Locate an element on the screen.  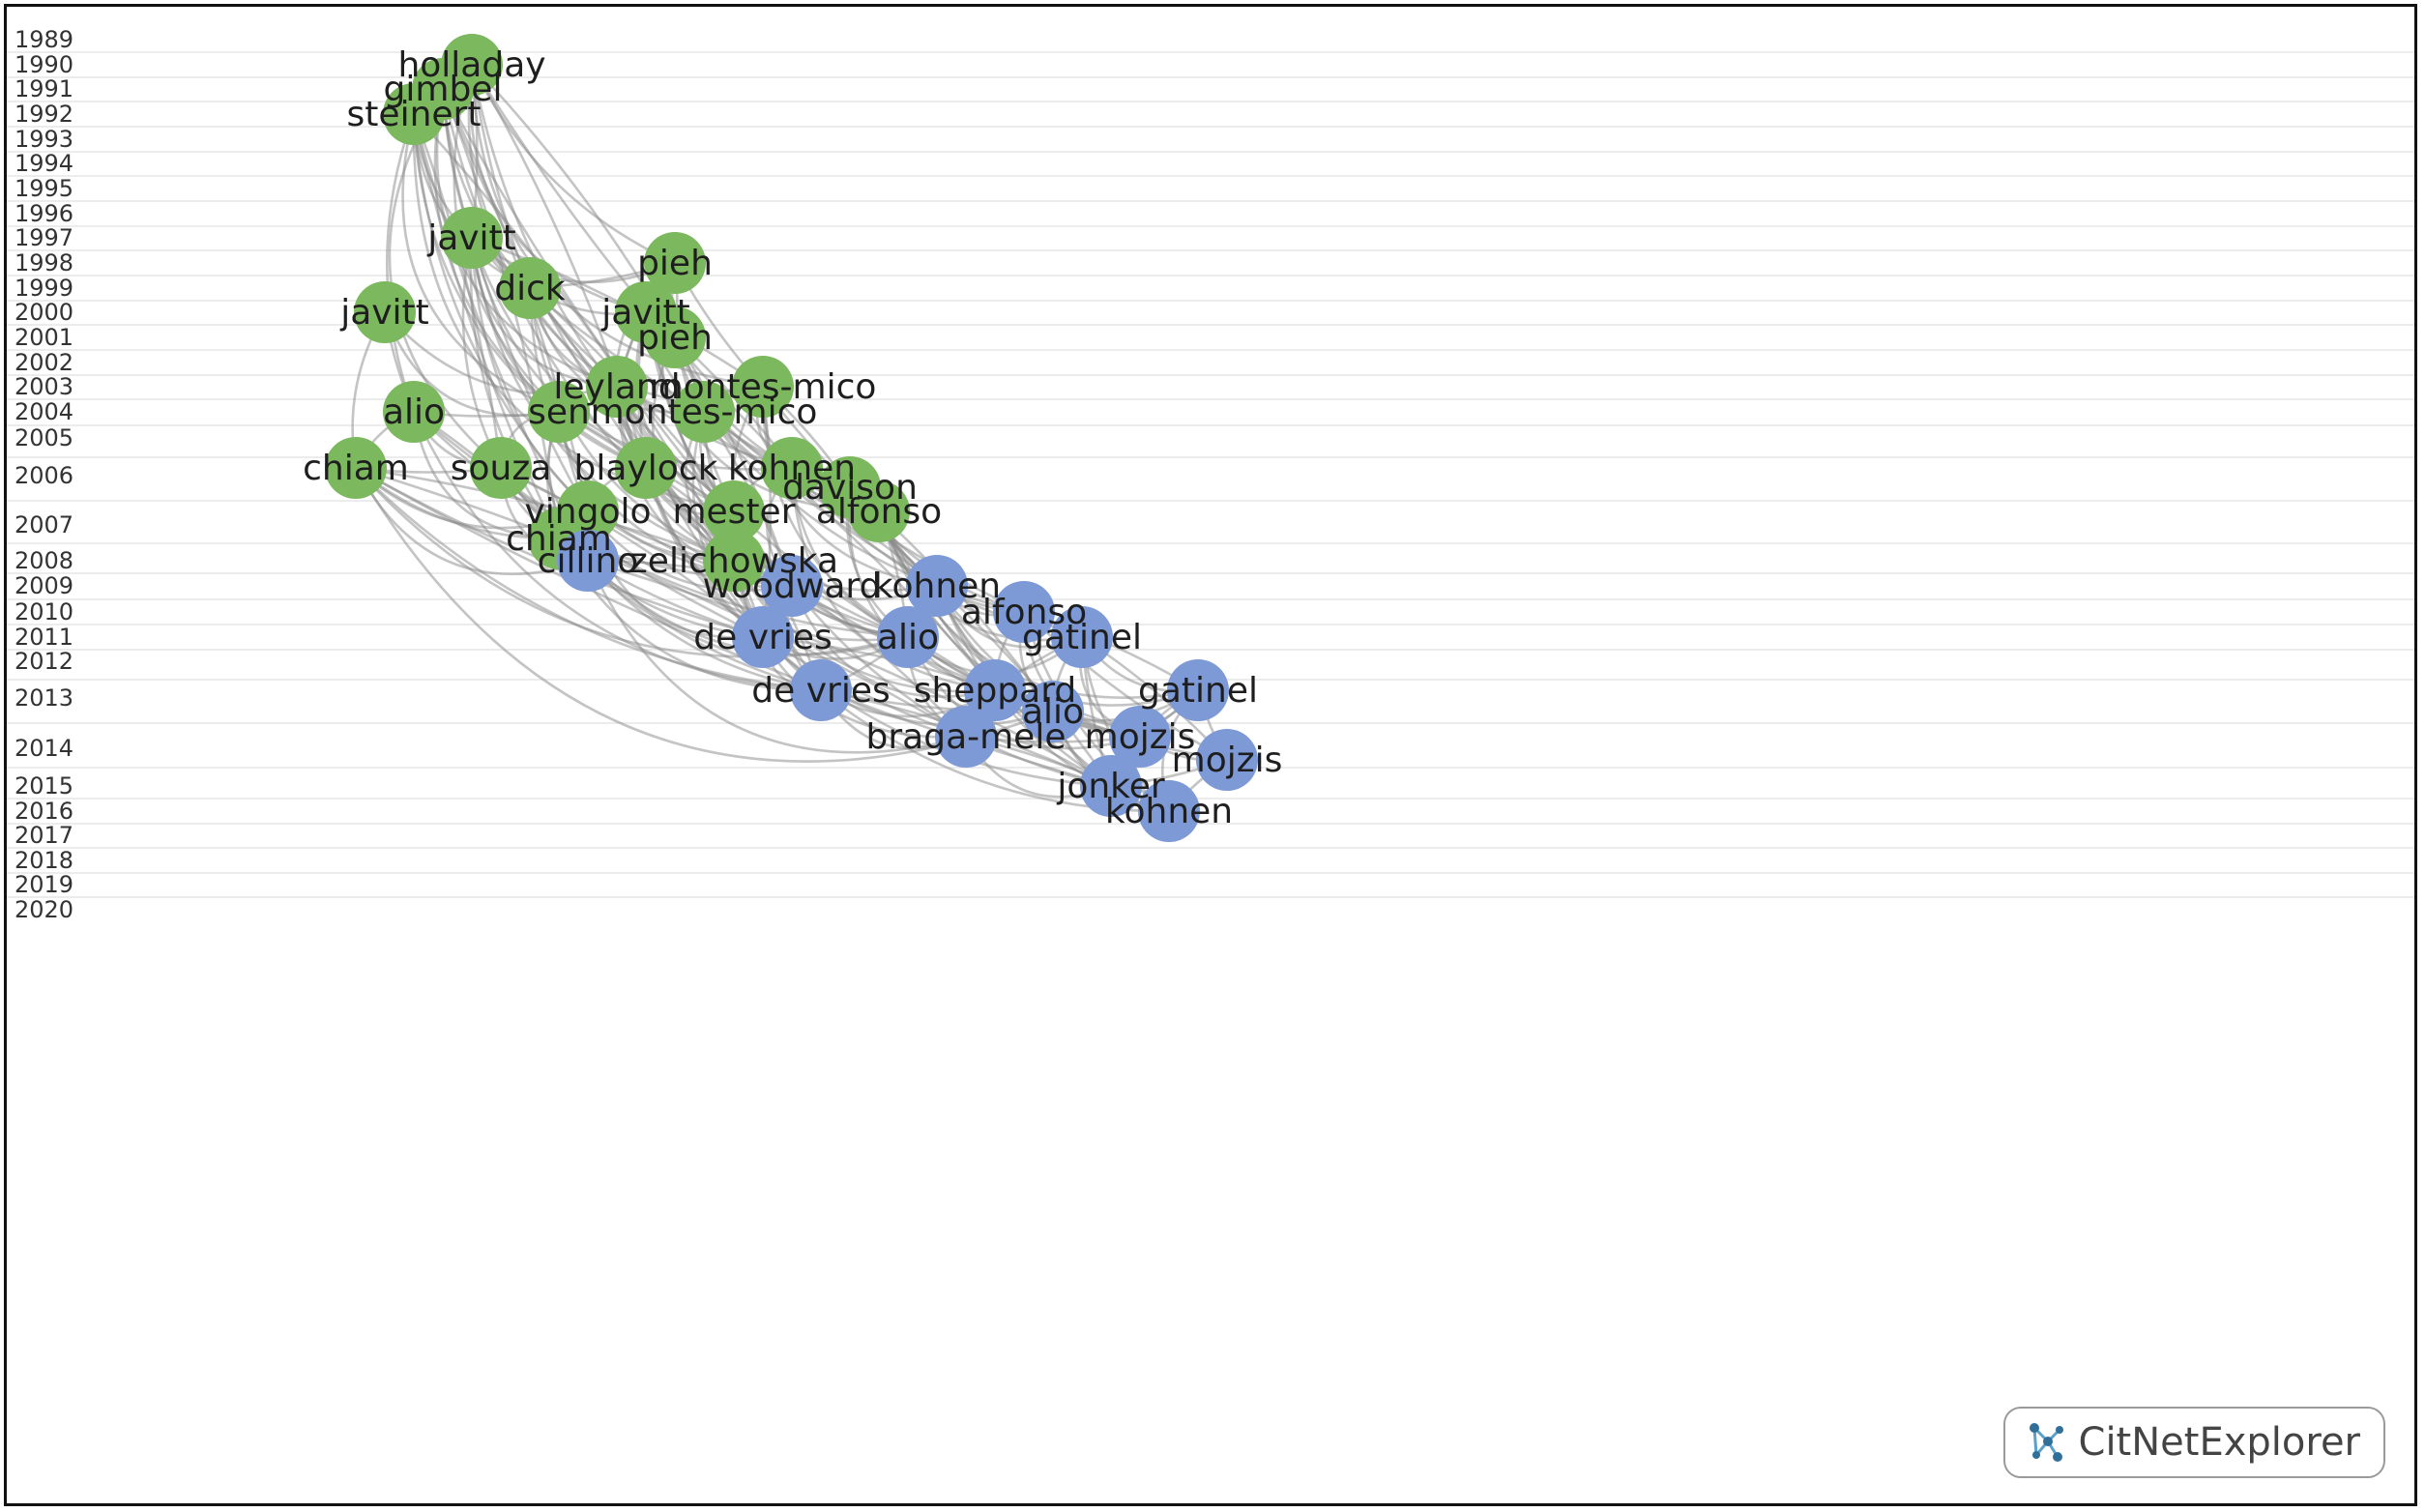
publication-node-kohnen-2006 is located at coordinates (792, 468).